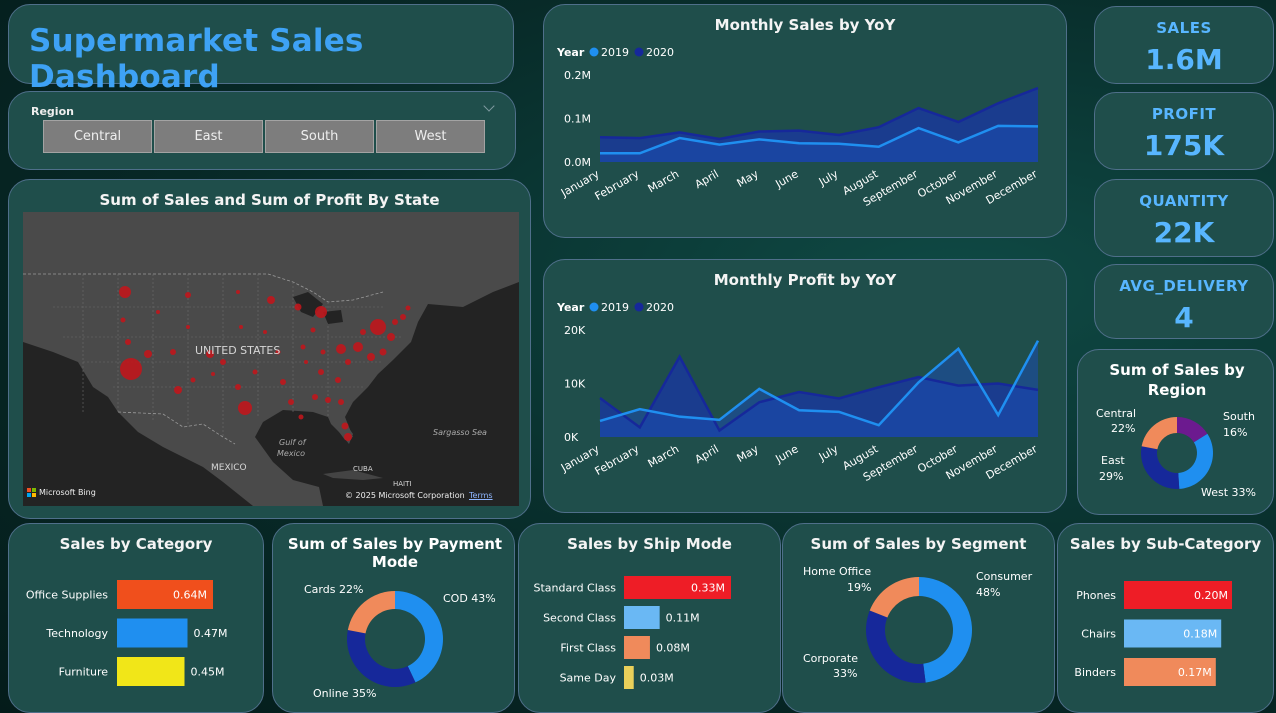  I want to click on value-label: 0.11M, so click(683, 618).